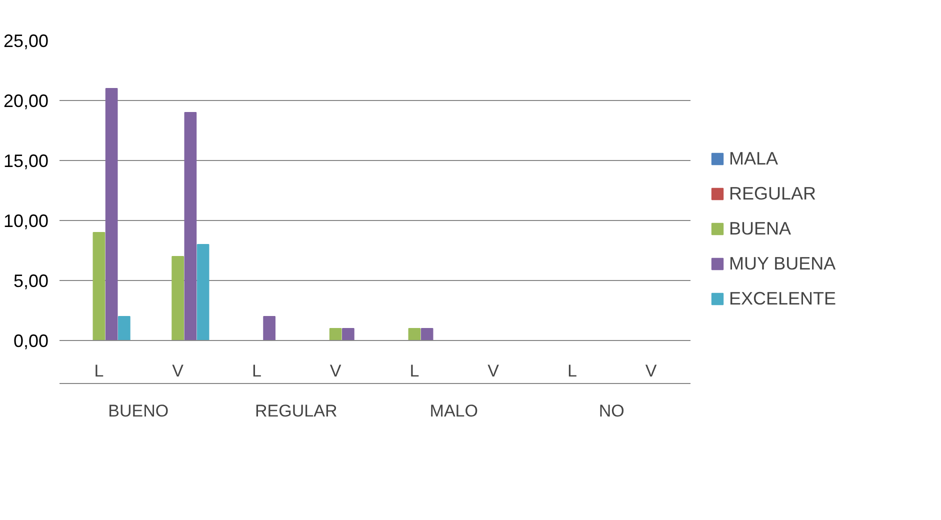  I want to click on legend-label: EXCELENTE, so click(782, 298).